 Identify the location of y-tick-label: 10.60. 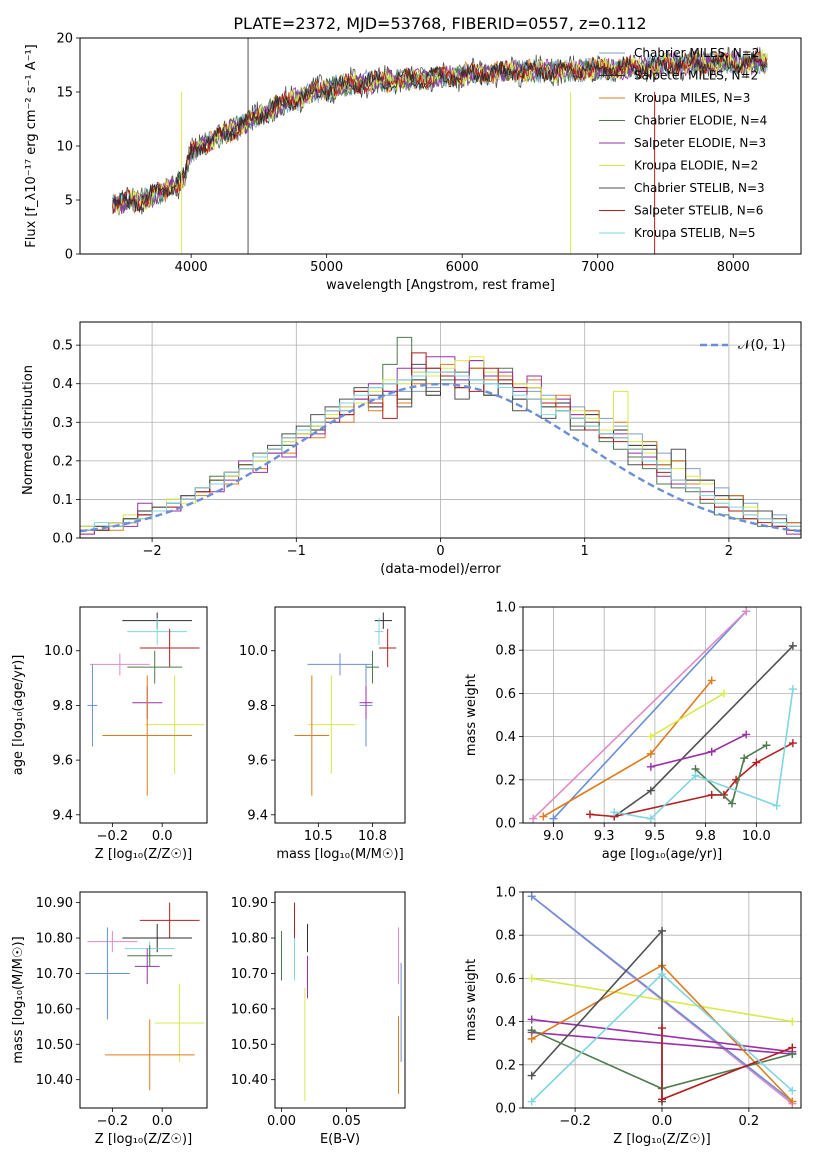
(54, 1009).